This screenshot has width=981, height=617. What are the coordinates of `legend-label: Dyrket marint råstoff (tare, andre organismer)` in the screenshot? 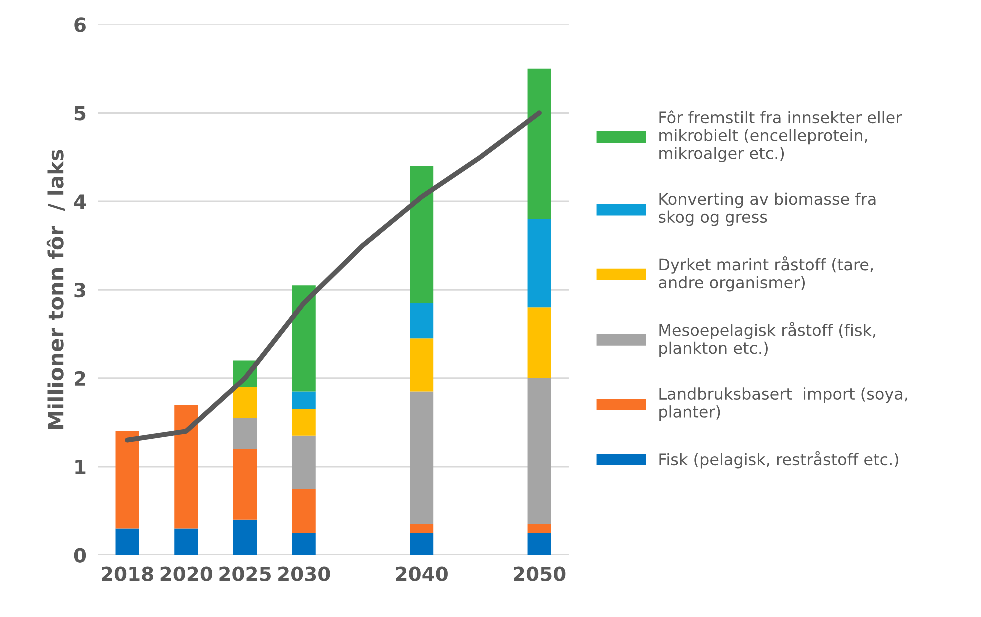 It's located at (766, 274).